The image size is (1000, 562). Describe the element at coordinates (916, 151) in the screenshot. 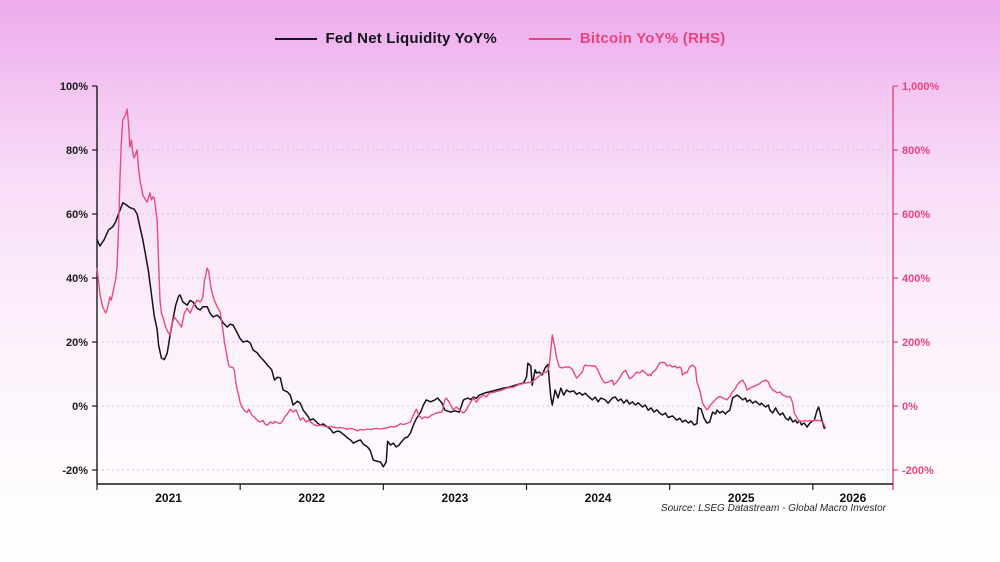

I see `right-tick-label-800: 800%` at that location.